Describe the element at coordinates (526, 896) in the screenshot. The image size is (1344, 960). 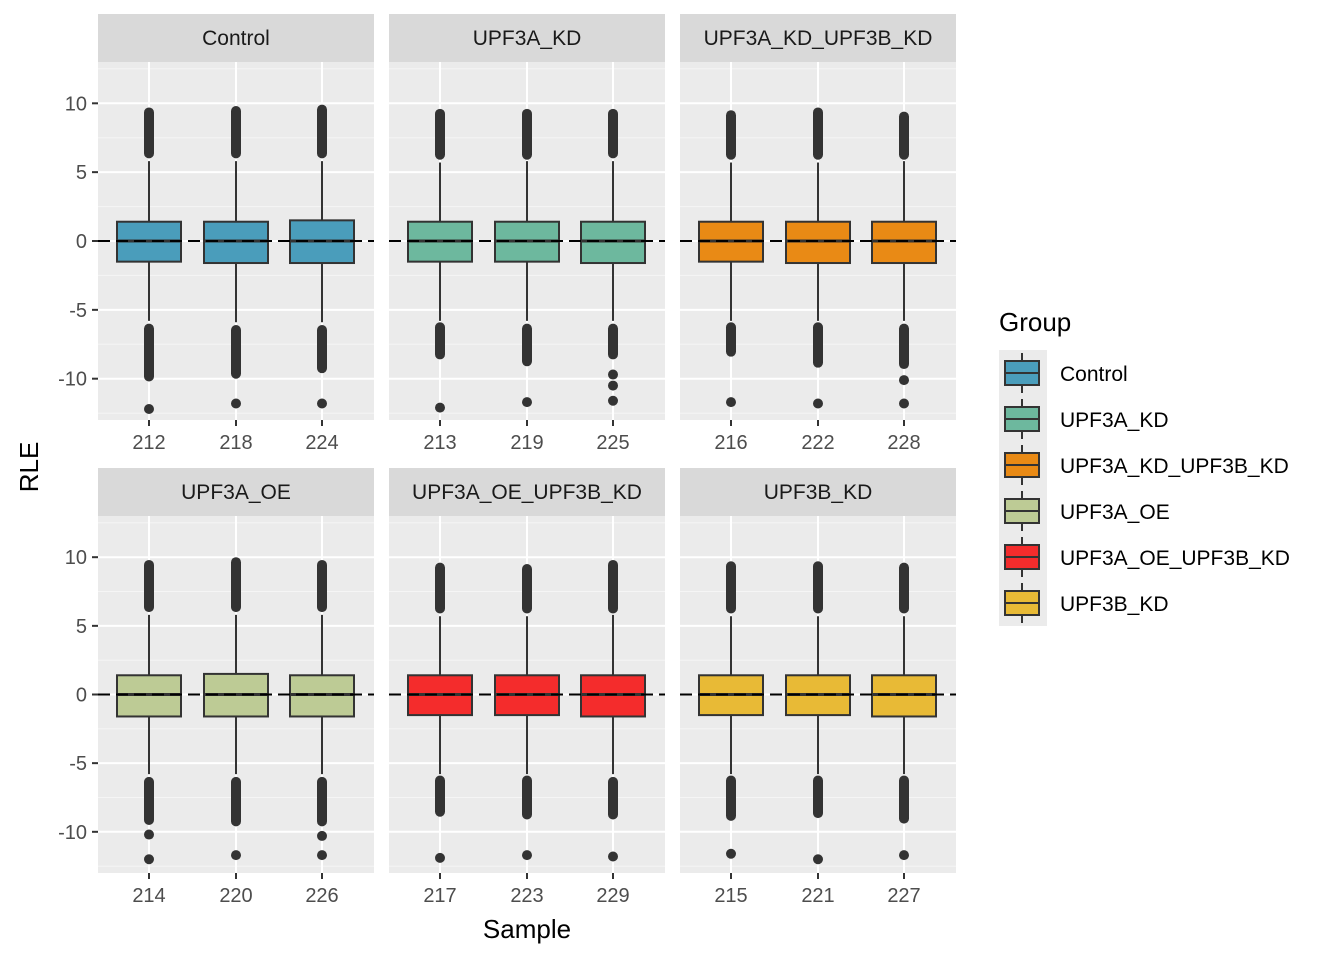
I see `x-tick-label: 223` at that location.